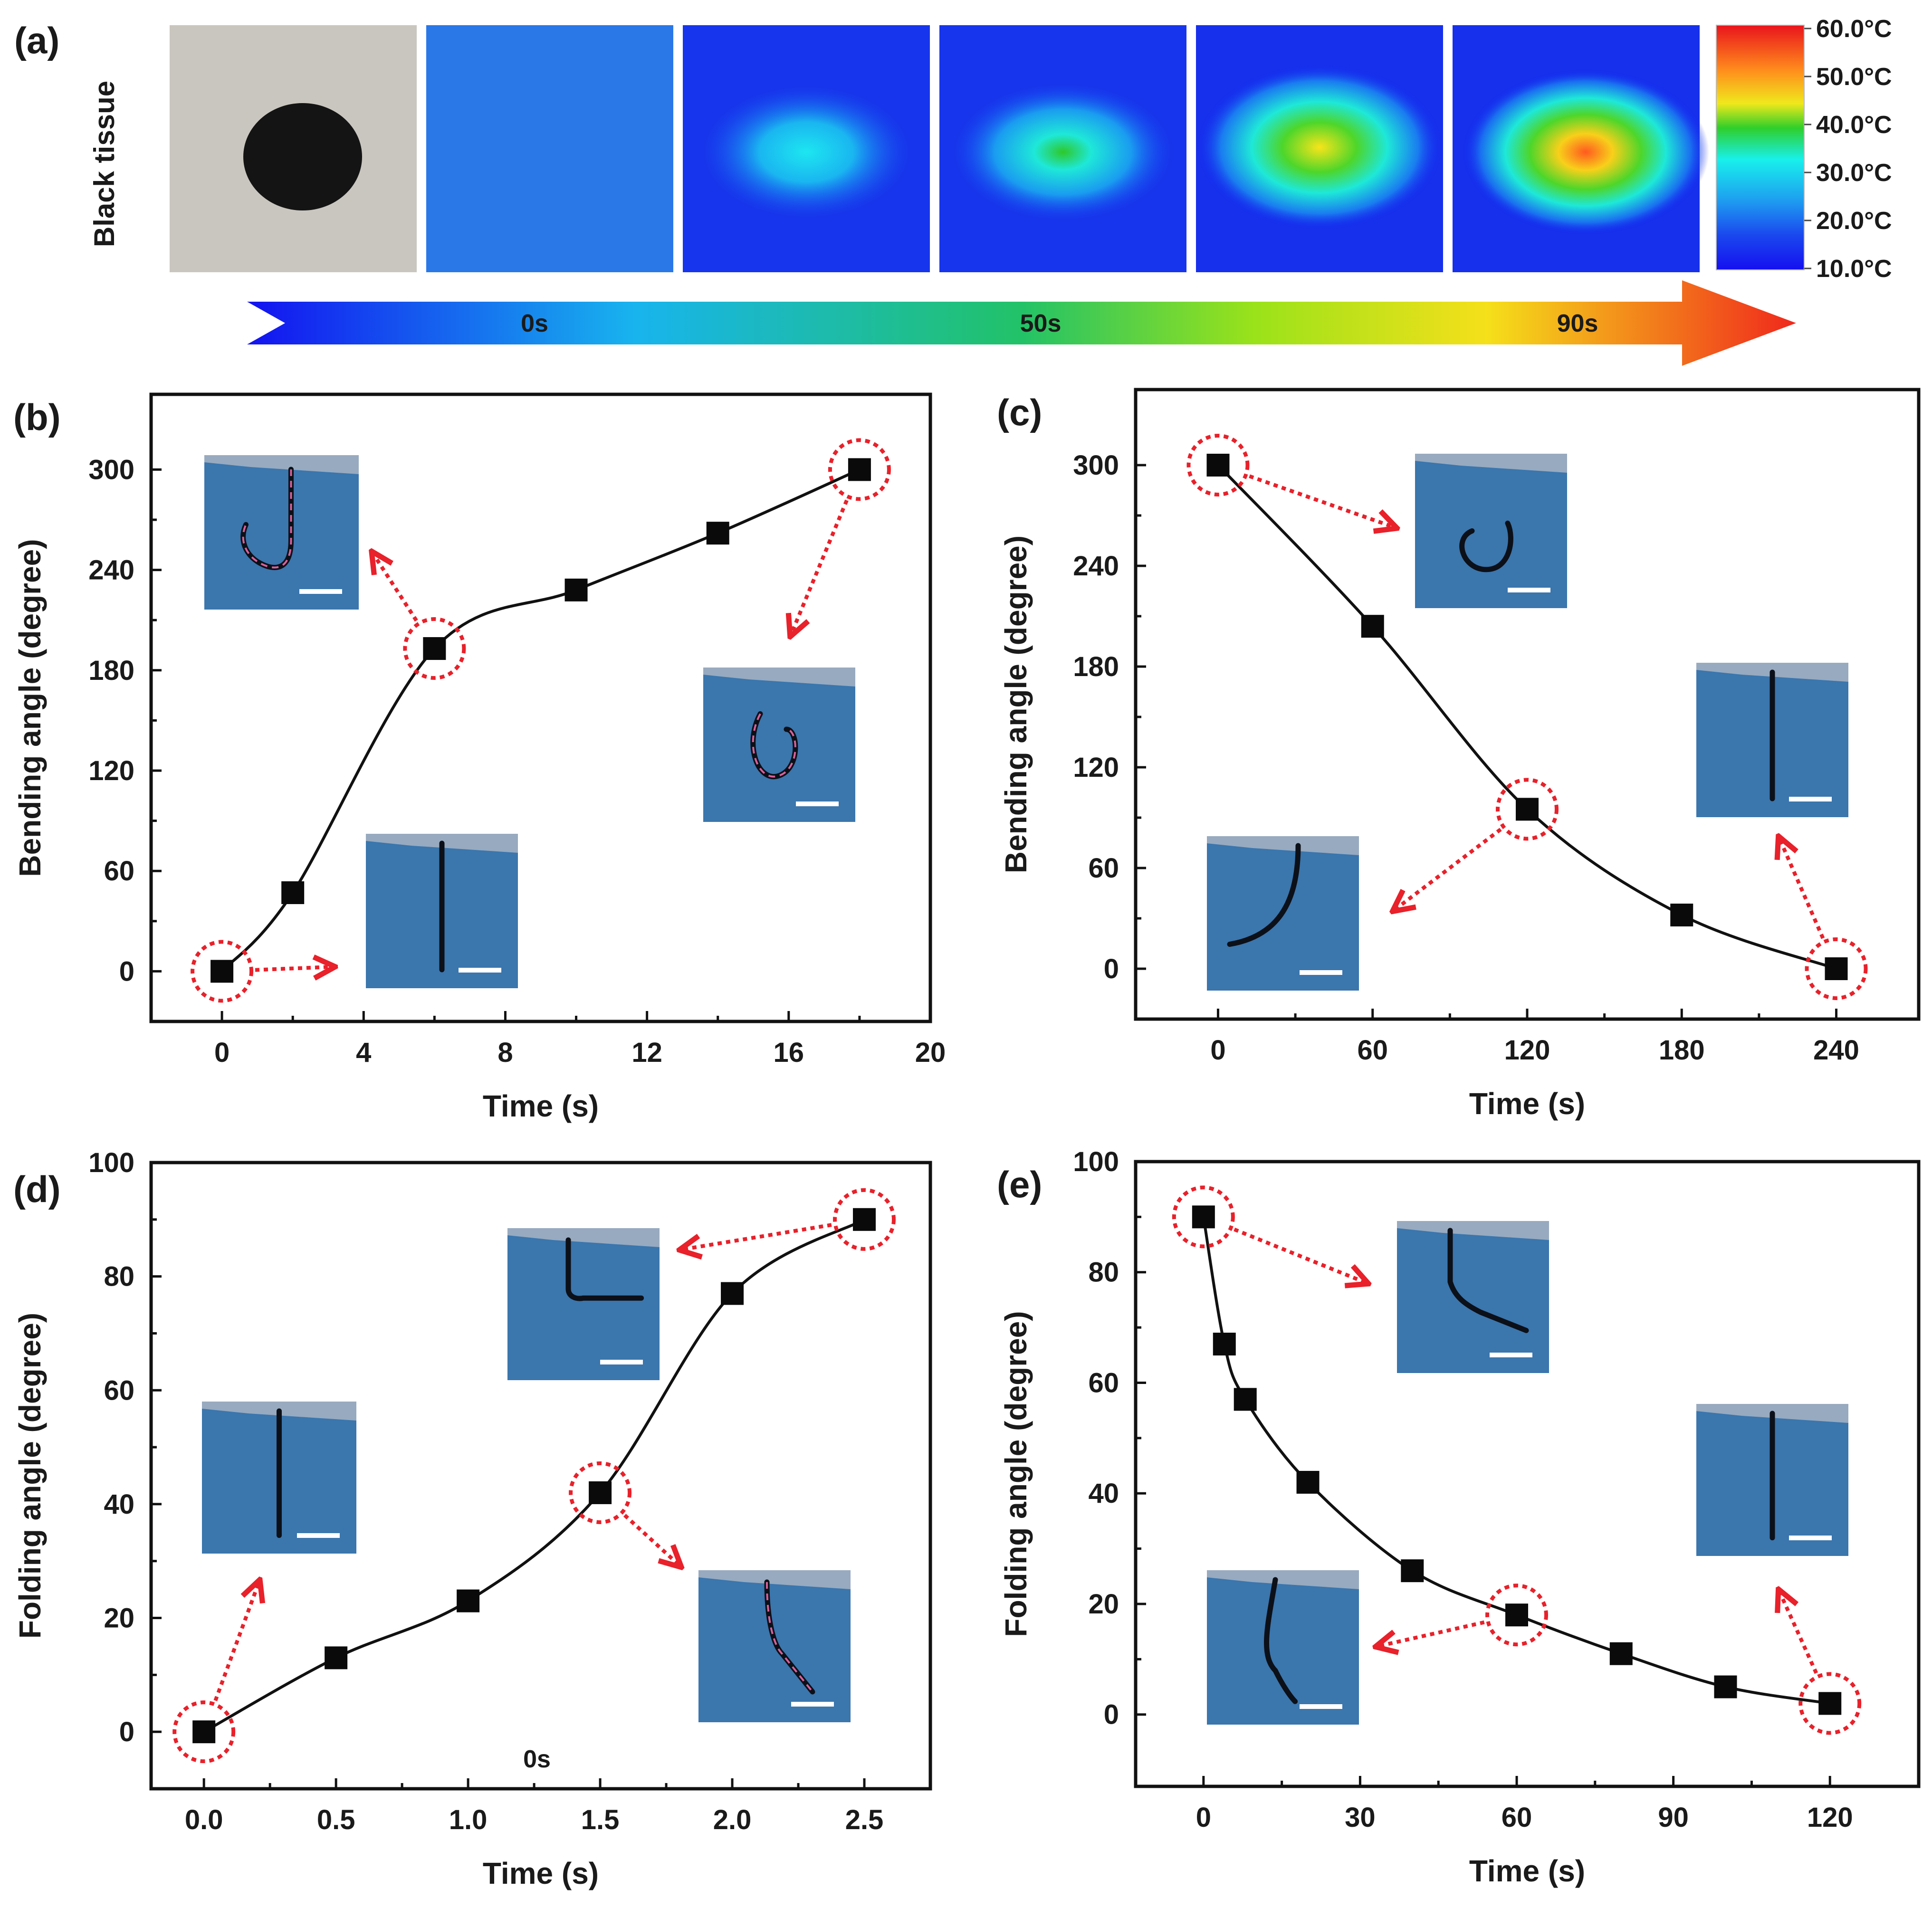 This screenshot has height=1908, width=1932. What do you see at coordinates (1854, 77) in the screenshot?
I see `colorbar-tick-label: 50.0°C` at bounding box center [1854, 77].